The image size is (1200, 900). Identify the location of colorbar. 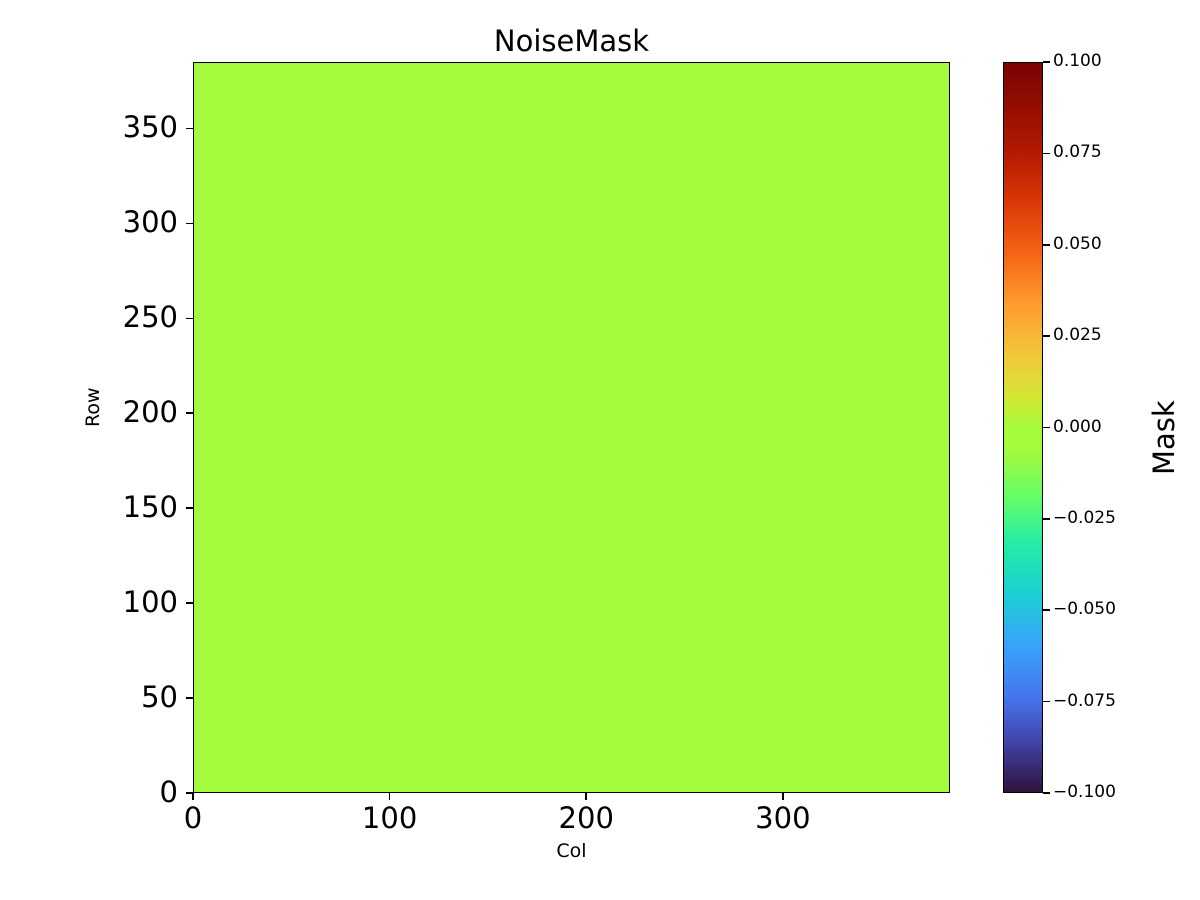
(1023, 427).